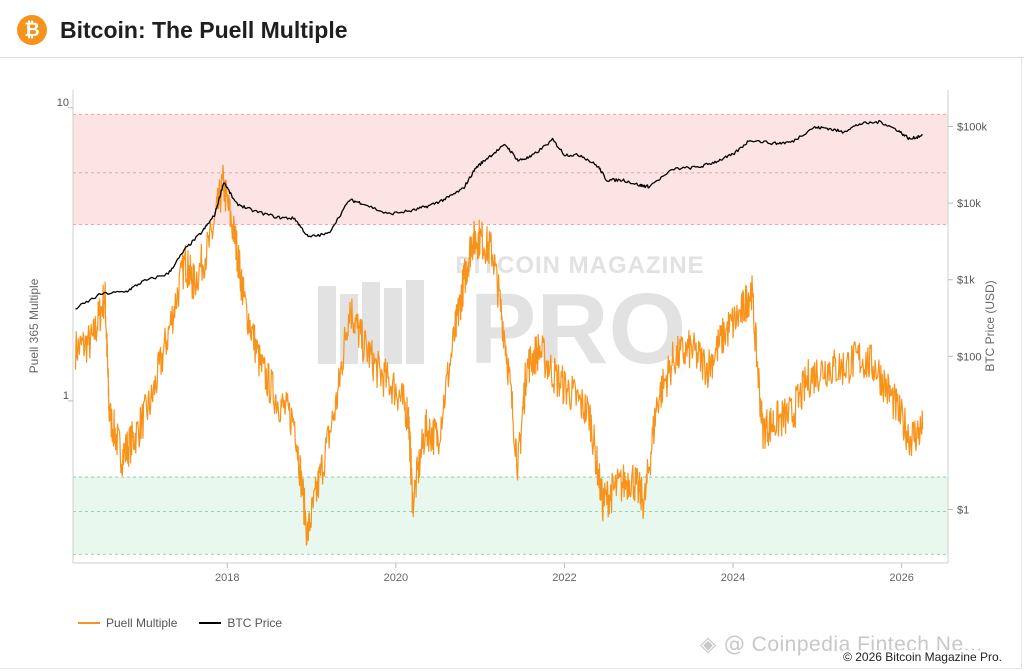 This screenshot has width=1024, height=671. What do you see at coordinates (733, 578) in the screenshot?
I see `x-tick-label-3: 2024` at bounding box center [733, 578].